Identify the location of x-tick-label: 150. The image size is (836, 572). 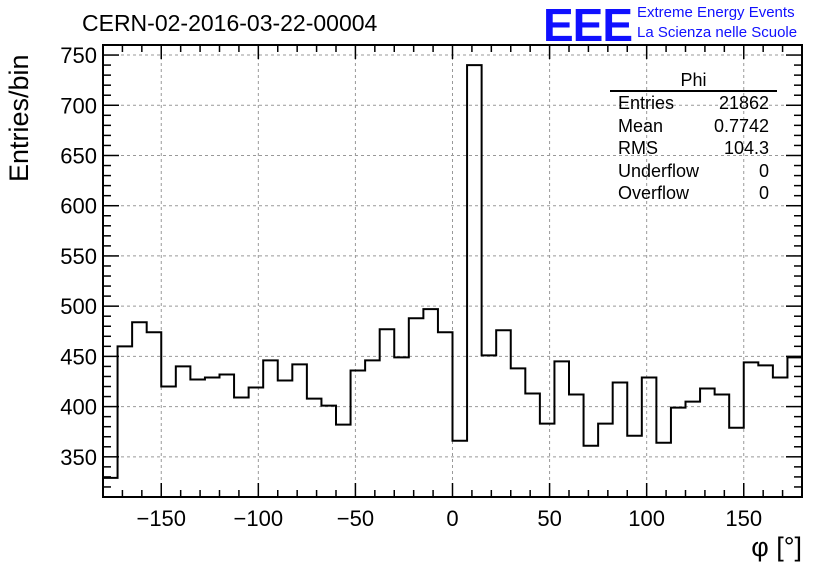
(743, 518).